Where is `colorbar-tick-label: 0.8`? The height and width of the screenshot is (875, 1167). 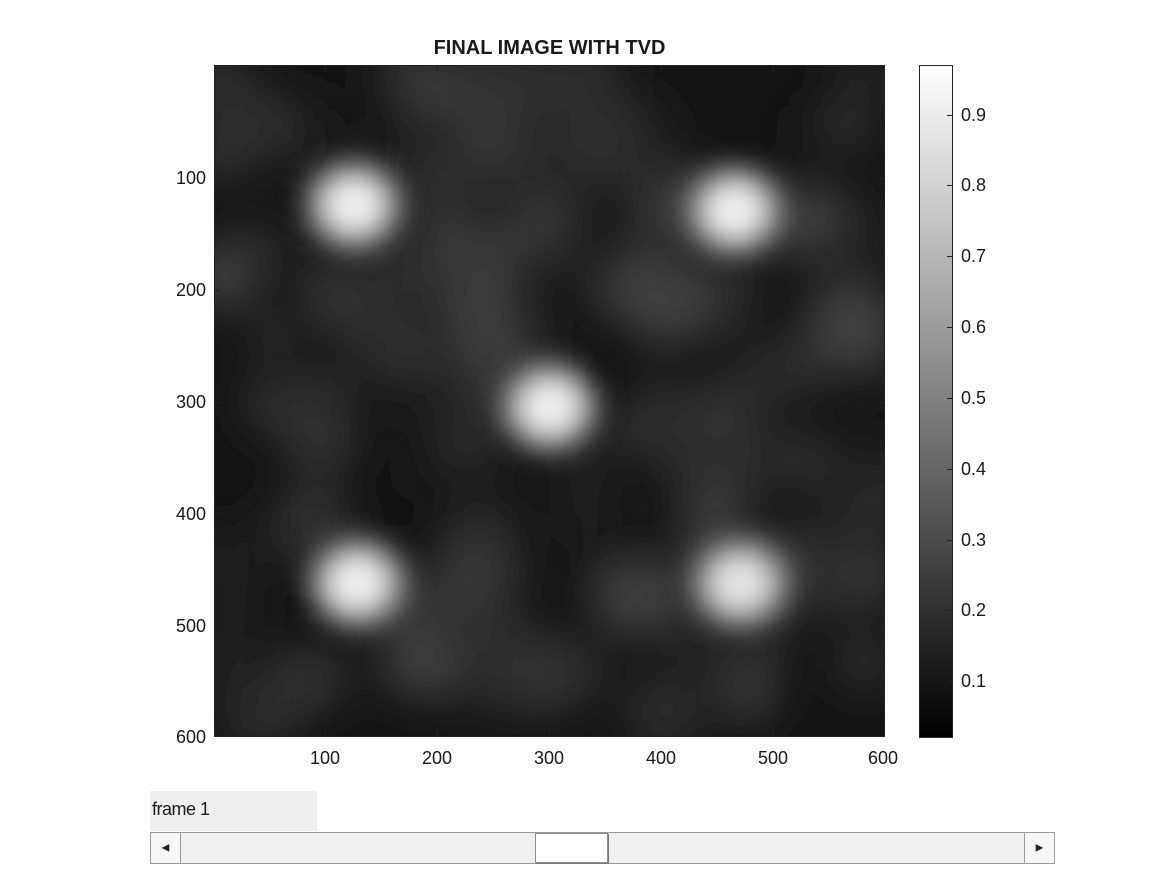
colorbar-tick-label: 0.8 is located at coordinates (973, 185).